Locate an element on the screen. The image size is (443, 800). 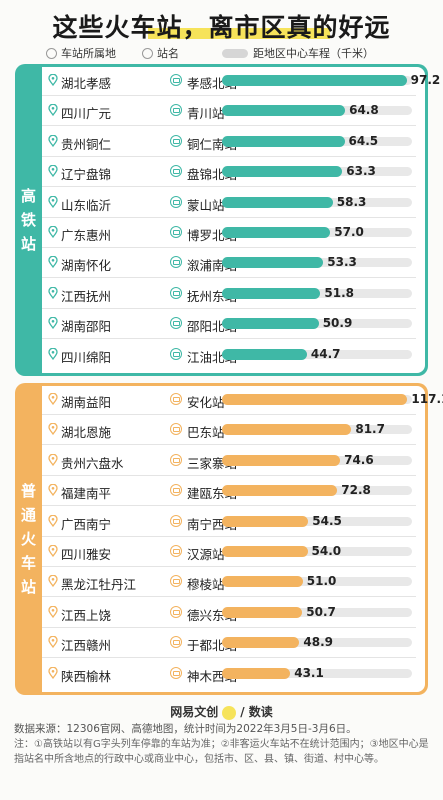
legend-station-label: 站名 is located at coordinates (168, 53).